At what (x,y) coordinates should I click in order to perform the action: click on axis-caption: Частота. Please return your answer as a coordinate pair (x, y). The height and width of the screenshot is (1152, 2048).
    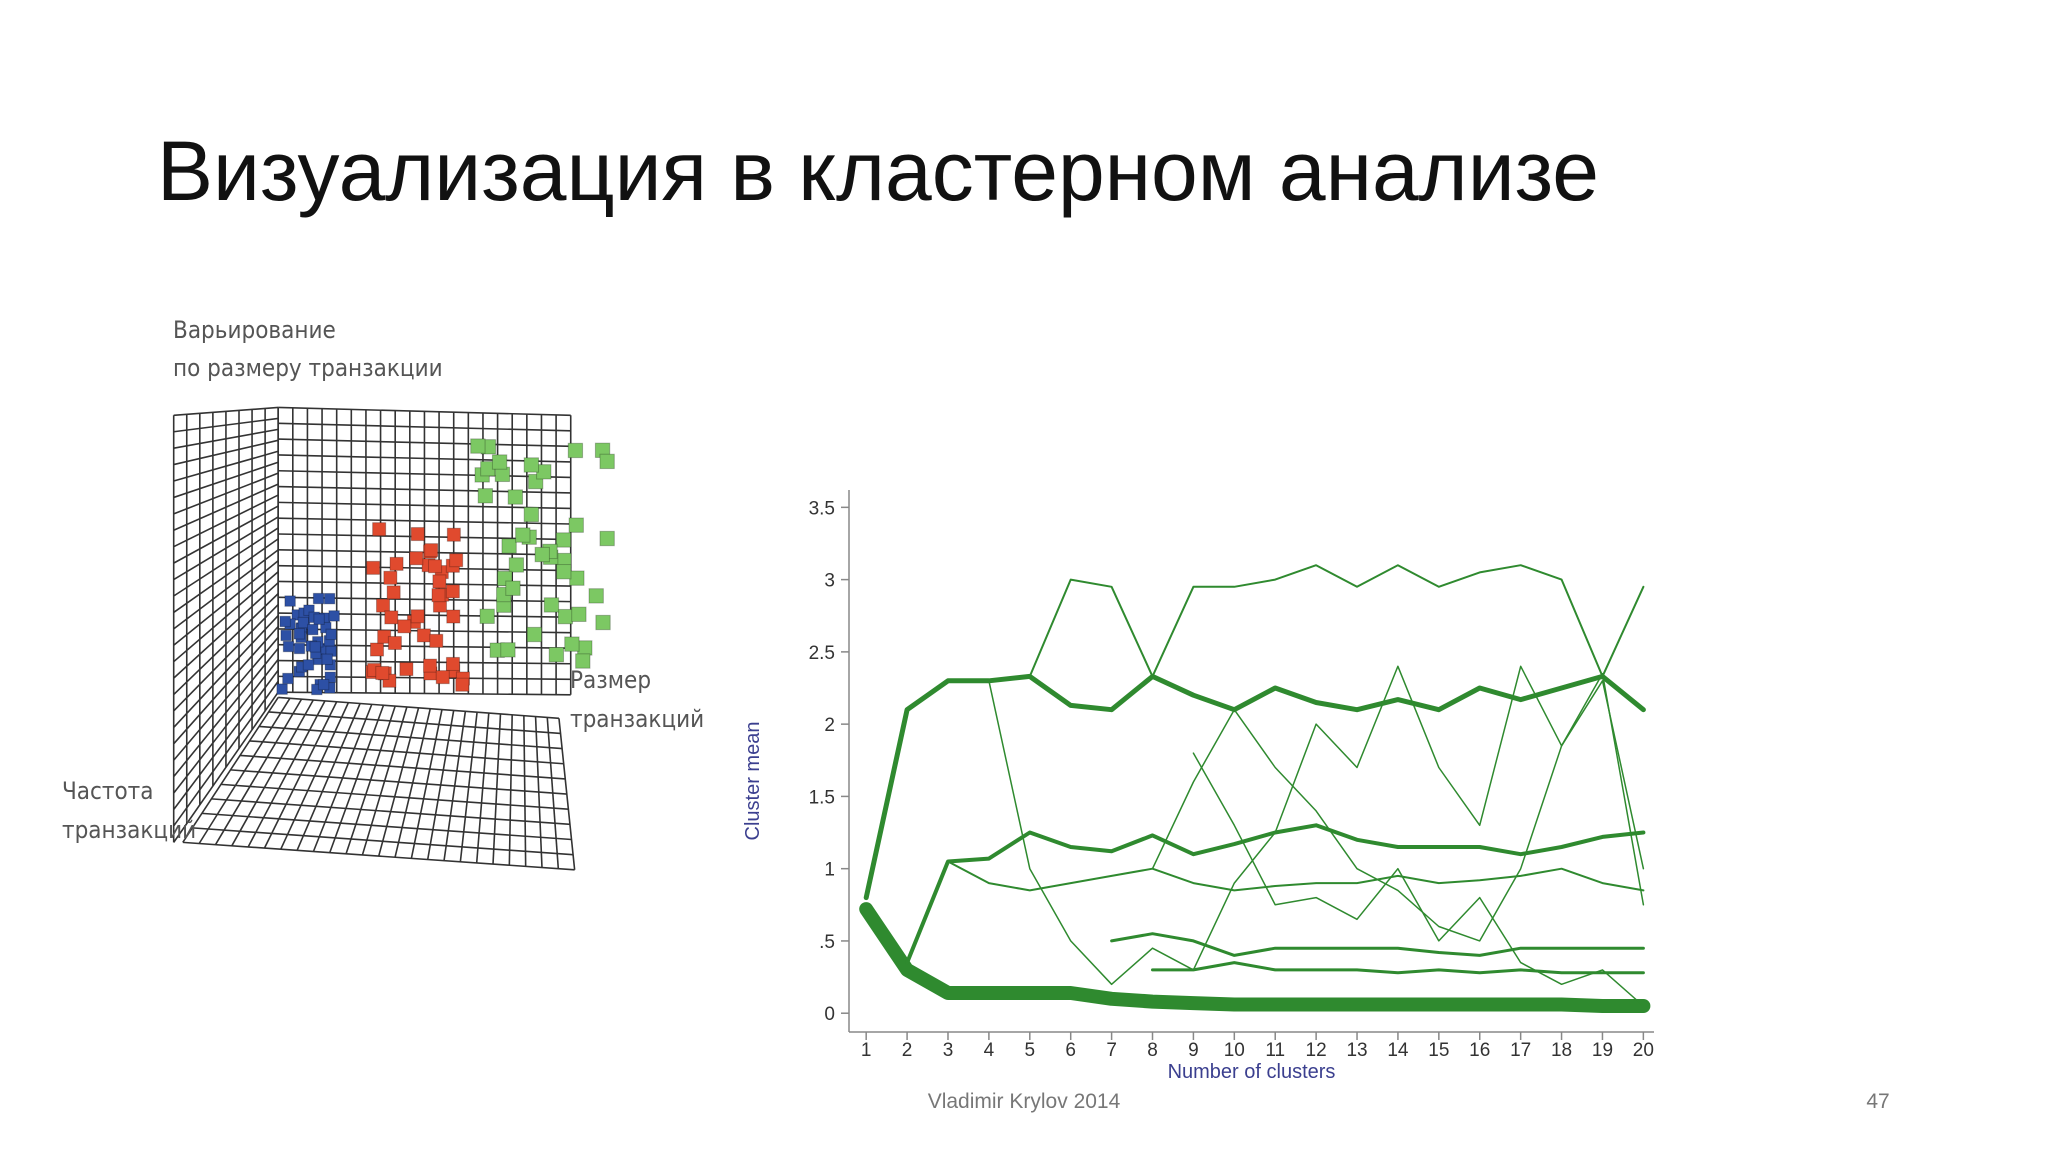
    Looking at the image, I should click on (108, 791).